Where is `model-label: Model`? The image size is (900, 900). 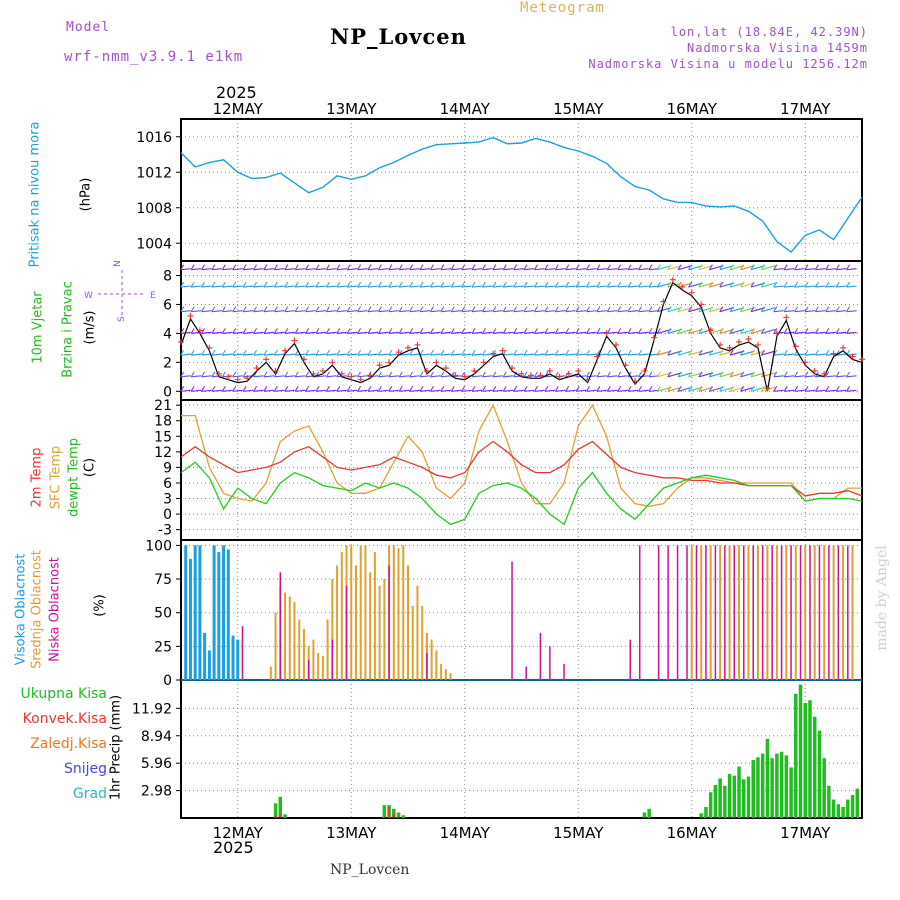
model-label: Model is located at coordinates (88, 27).